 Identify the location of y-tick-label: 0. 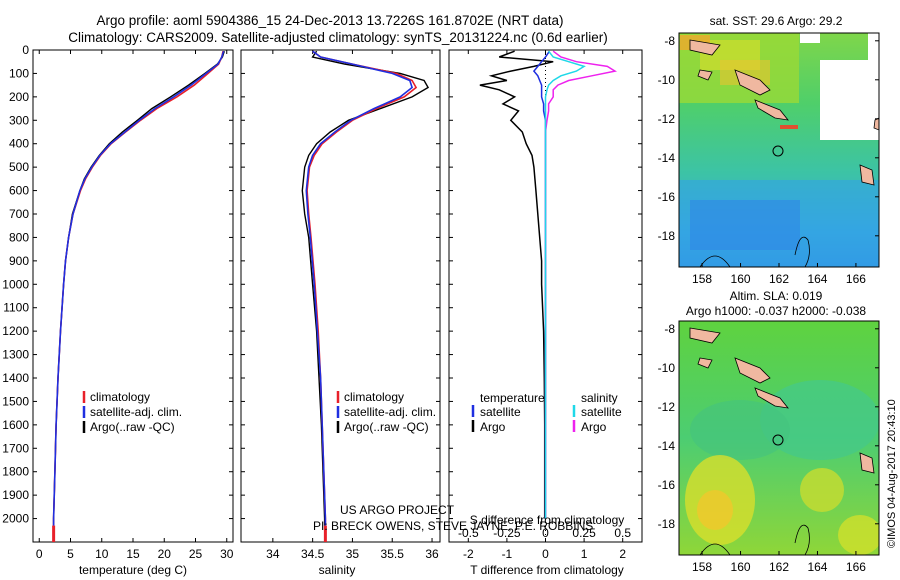
(25, 50).